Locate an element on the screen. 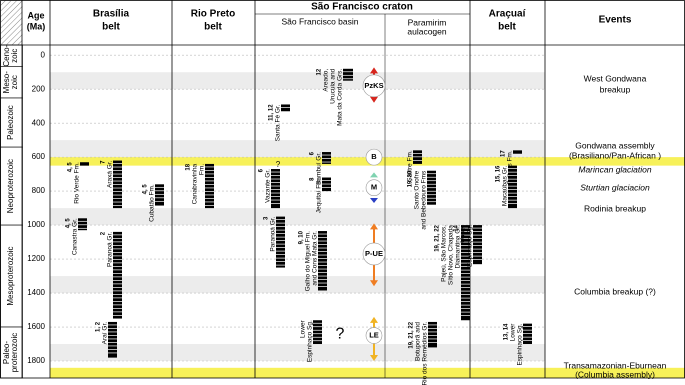 This screenshot has height=385, width=685. events-header: Events is located at coordinates (615, 20).